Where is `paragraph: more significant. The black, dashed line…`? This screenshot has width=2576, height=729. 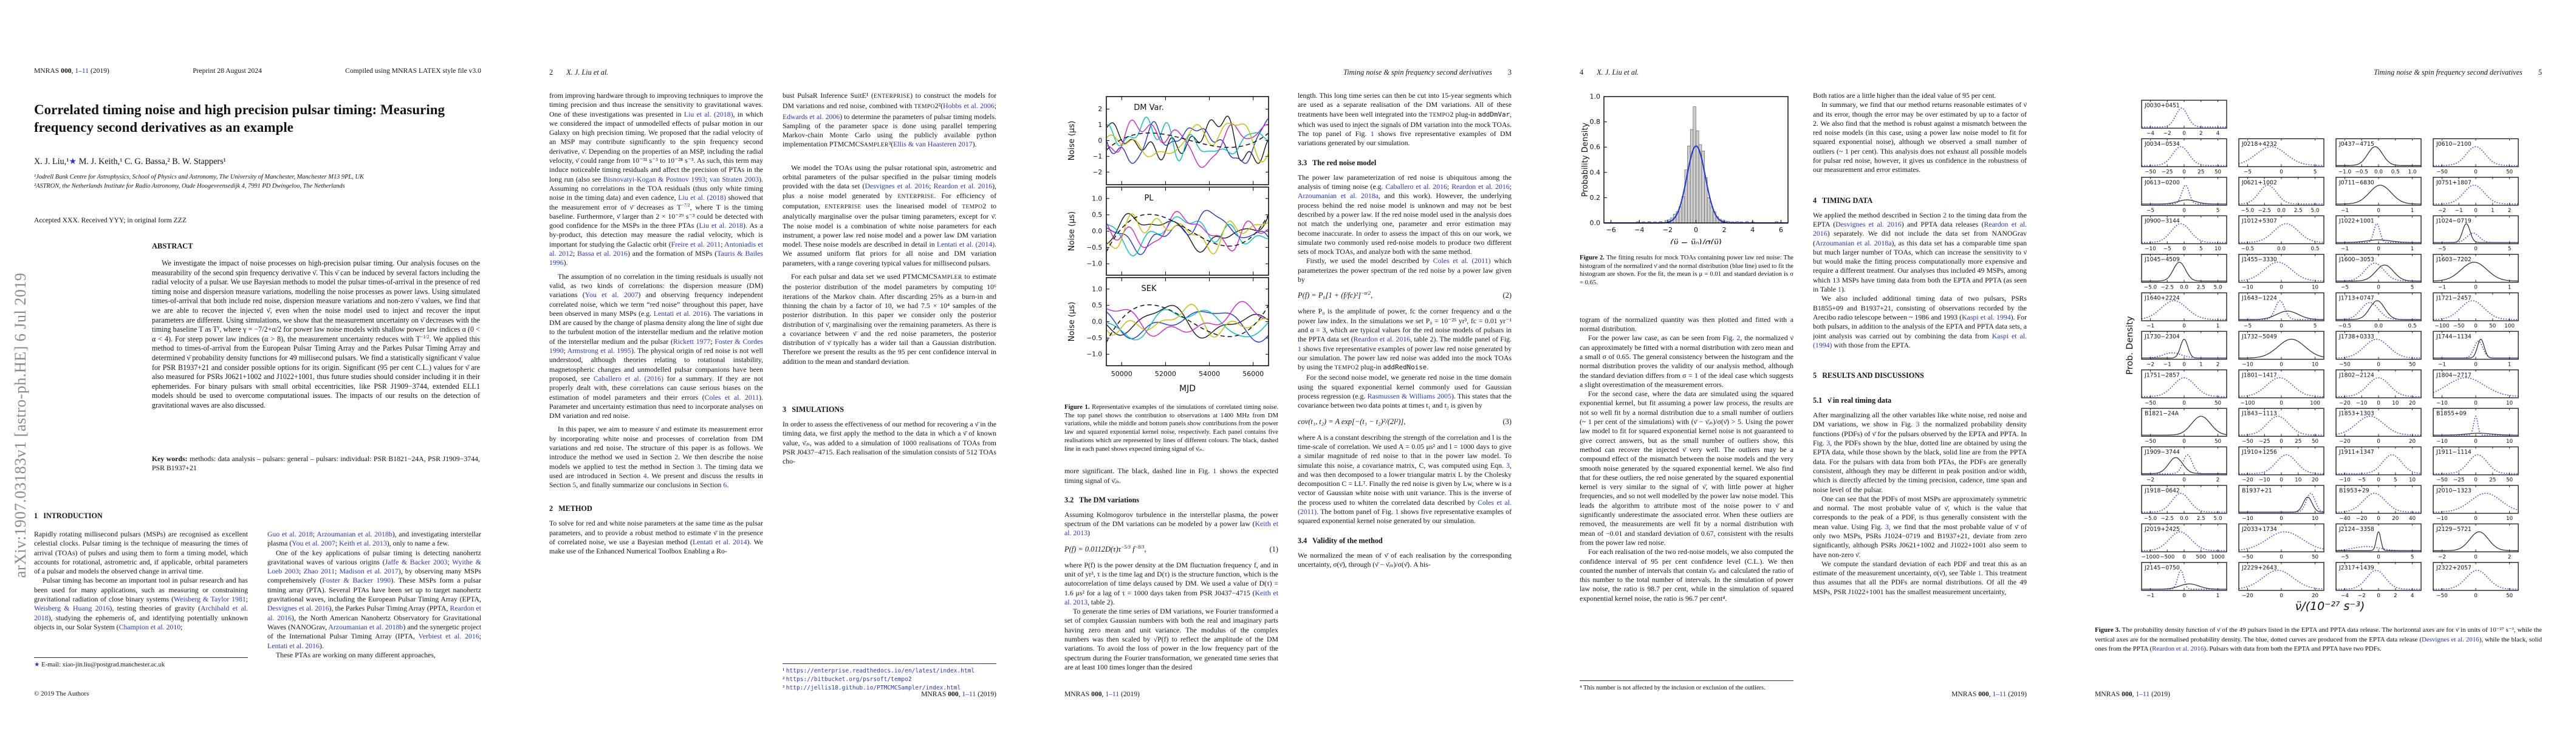 paragraph: more significant. The black, dashed line… is located at coordinates (1171, 476).